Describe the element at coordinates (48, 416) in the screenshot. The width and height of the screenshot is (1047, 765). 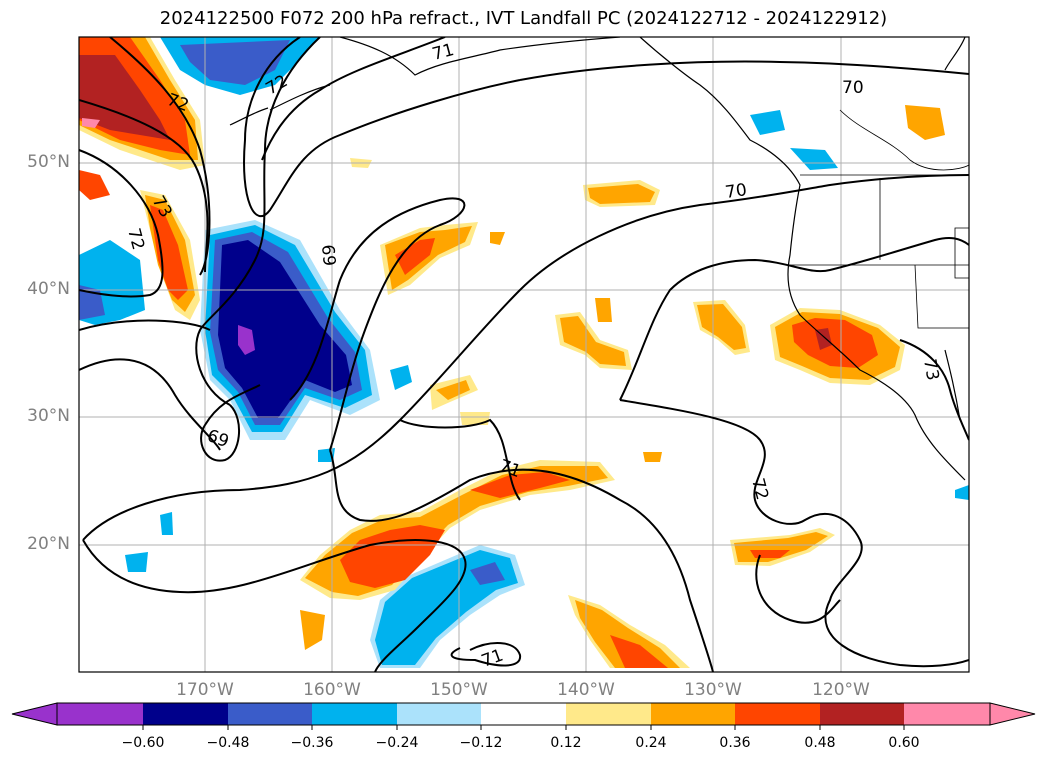
I see `lat-label: 30°N` at that location.